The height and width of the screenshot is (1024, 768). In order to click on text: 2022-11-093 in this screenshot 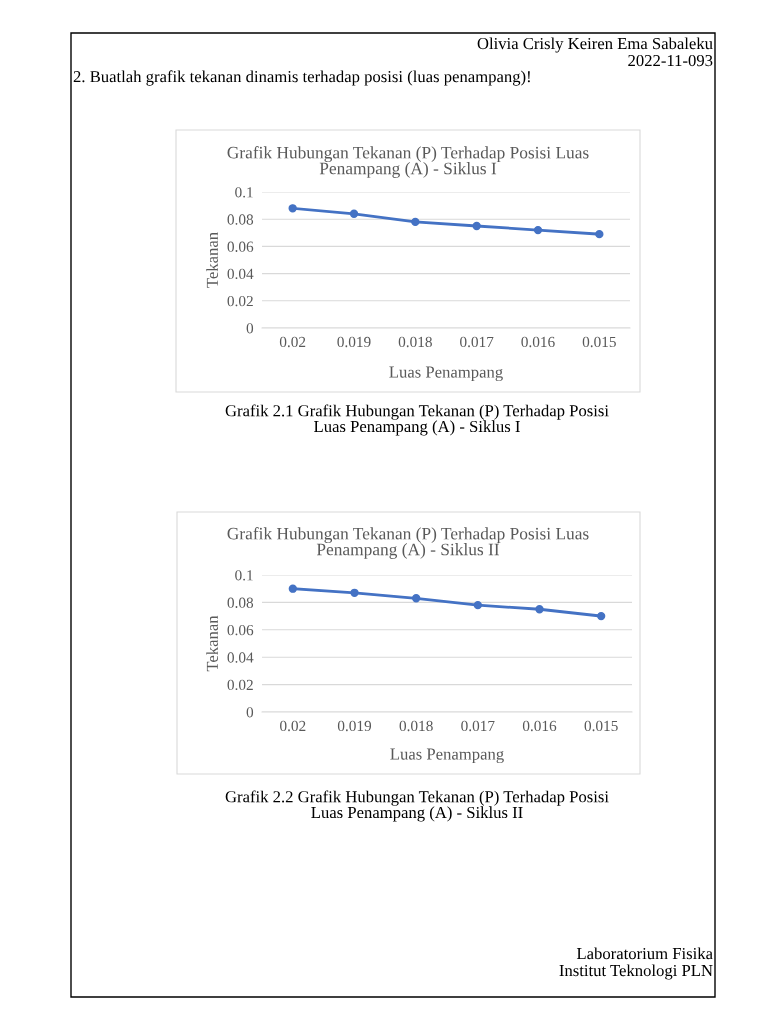, I will do `click(670, 60)`.